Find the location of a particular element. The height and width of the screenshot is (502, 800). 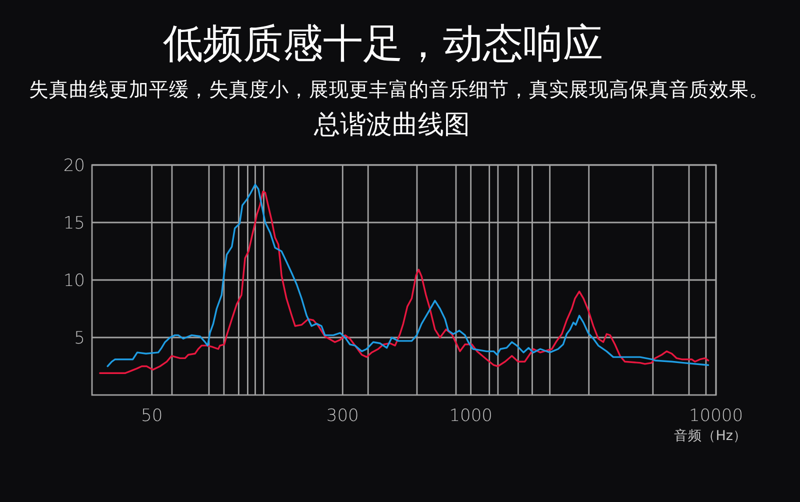

x-tick-label: 300 is located at coordinates (342, 416).